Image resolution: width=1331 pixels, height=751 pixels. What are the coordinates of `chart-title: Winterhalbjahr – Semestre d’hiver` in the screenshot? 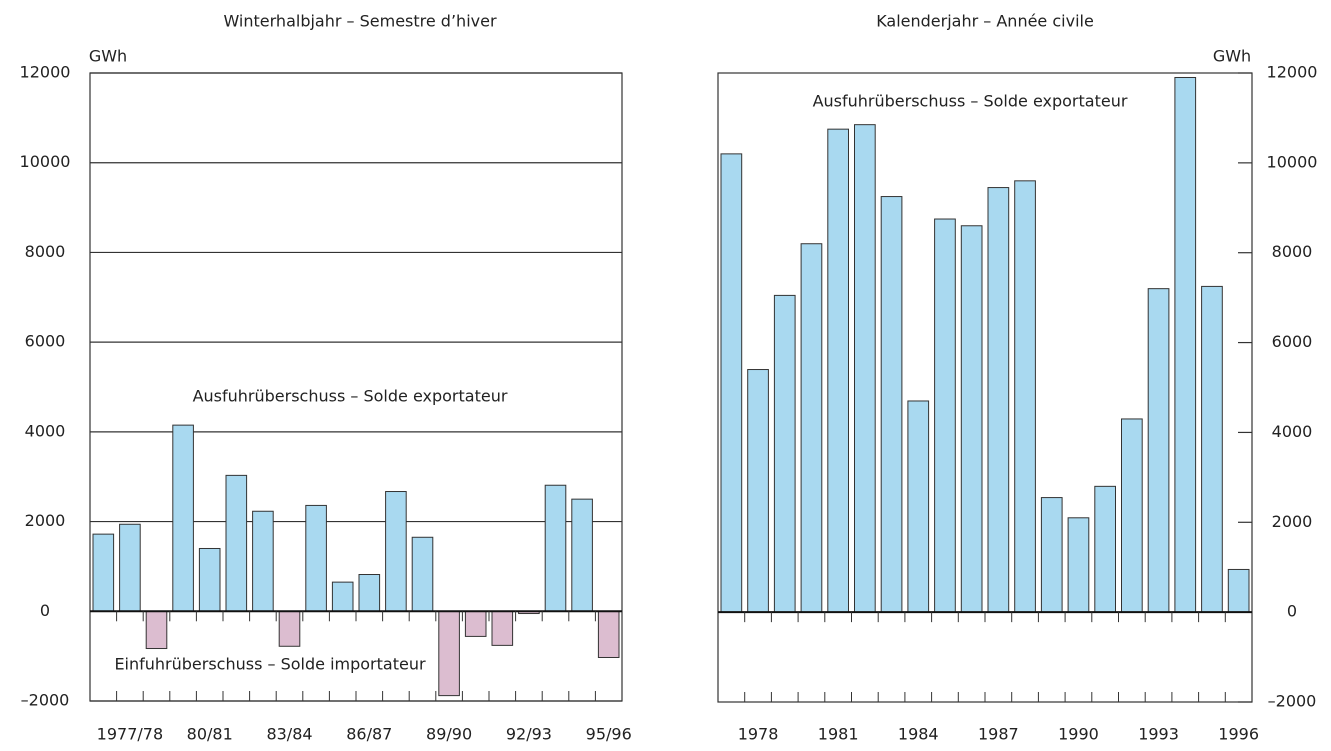 It's located at (359, 21).